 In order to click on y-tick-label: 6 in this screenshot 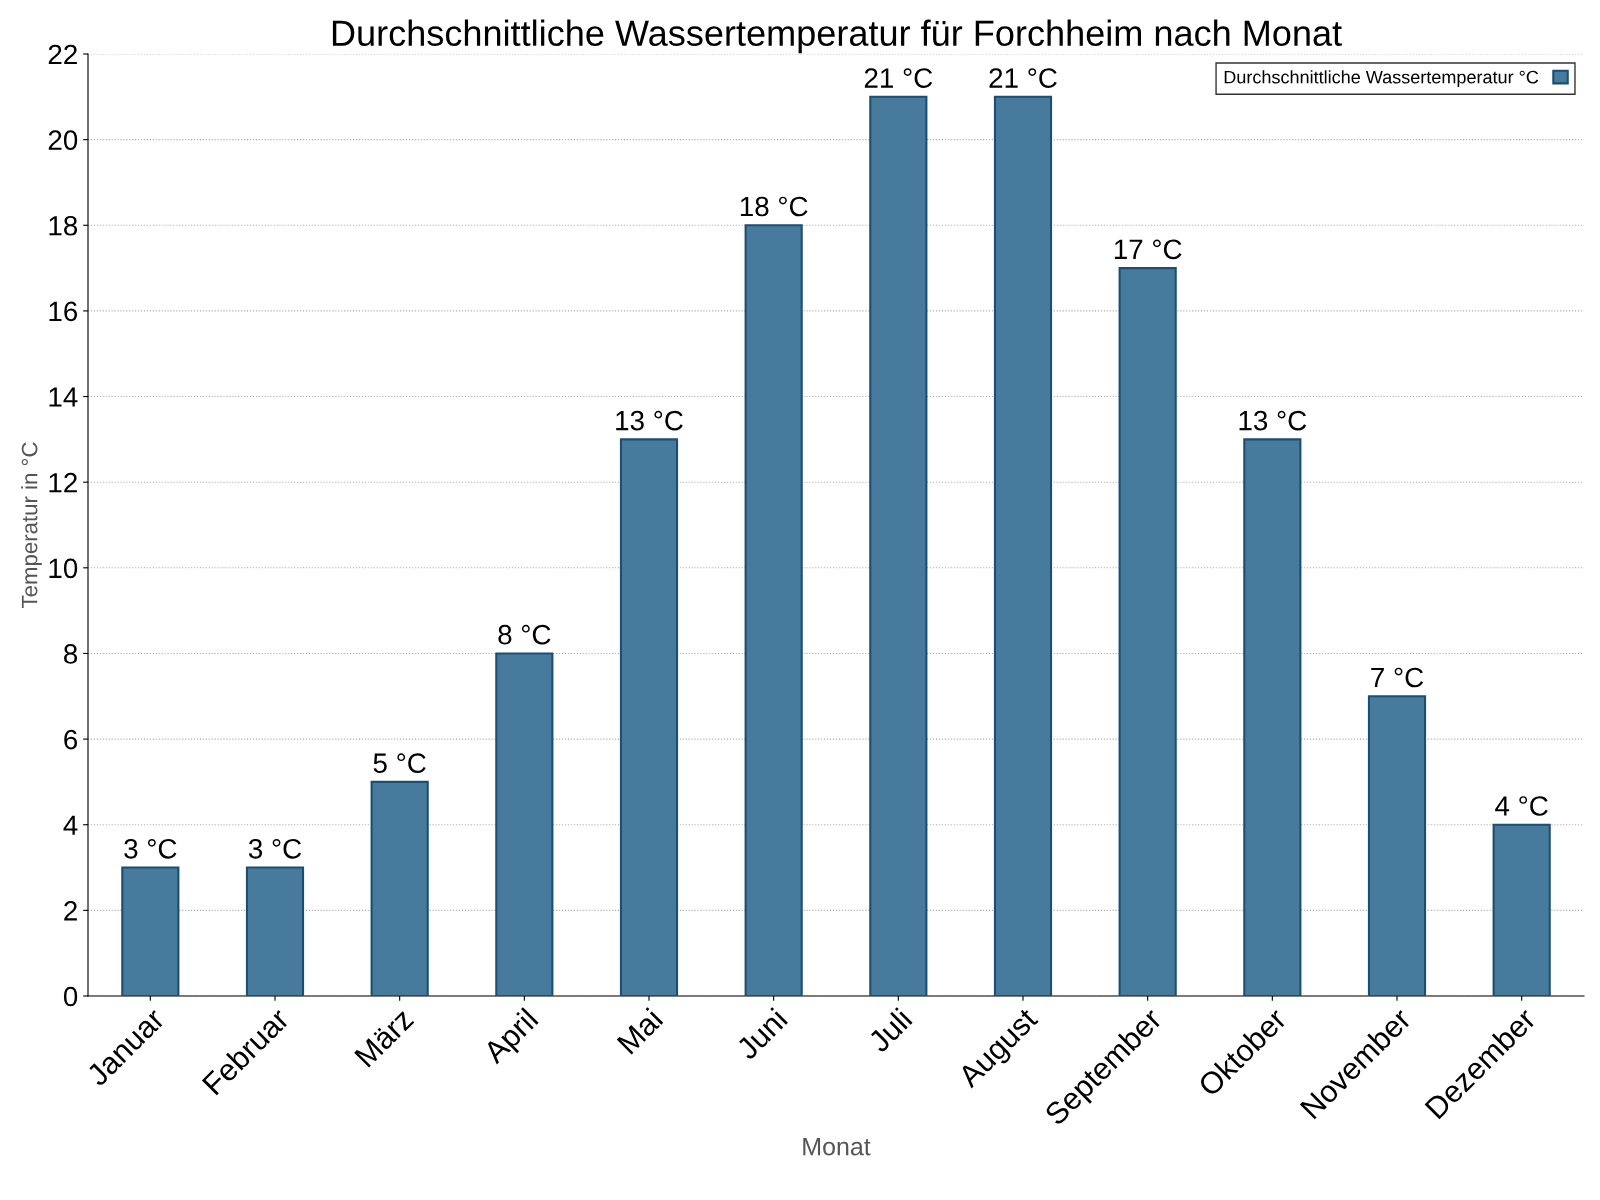, I will do `click(71, 739)`.